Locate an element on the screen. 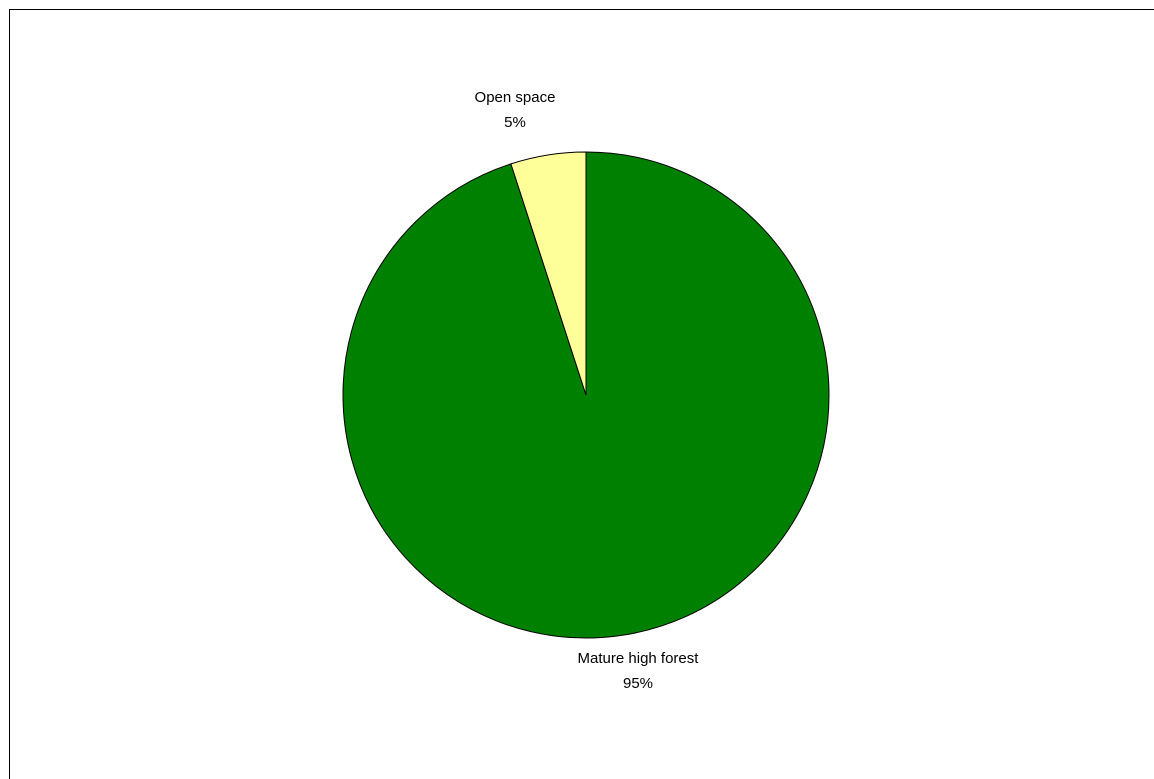 This screenshot has width=1154, height=779. slice-label-category: Mature high forest is located at coordinates (639, 658).